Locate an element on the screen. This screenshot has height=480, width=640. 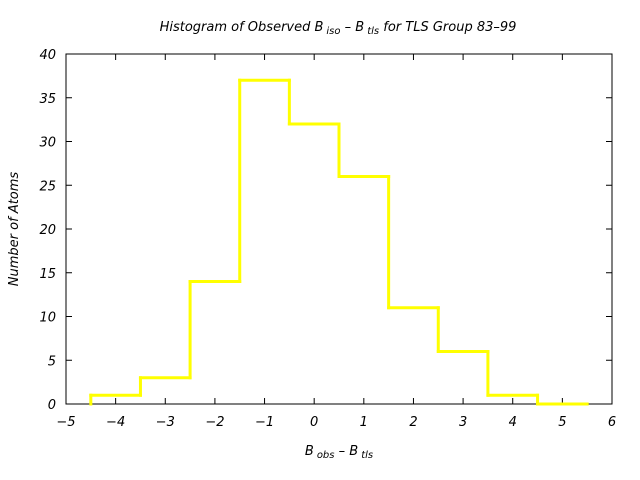
y-tick-label: 30 is located at coordinates (47, 143).